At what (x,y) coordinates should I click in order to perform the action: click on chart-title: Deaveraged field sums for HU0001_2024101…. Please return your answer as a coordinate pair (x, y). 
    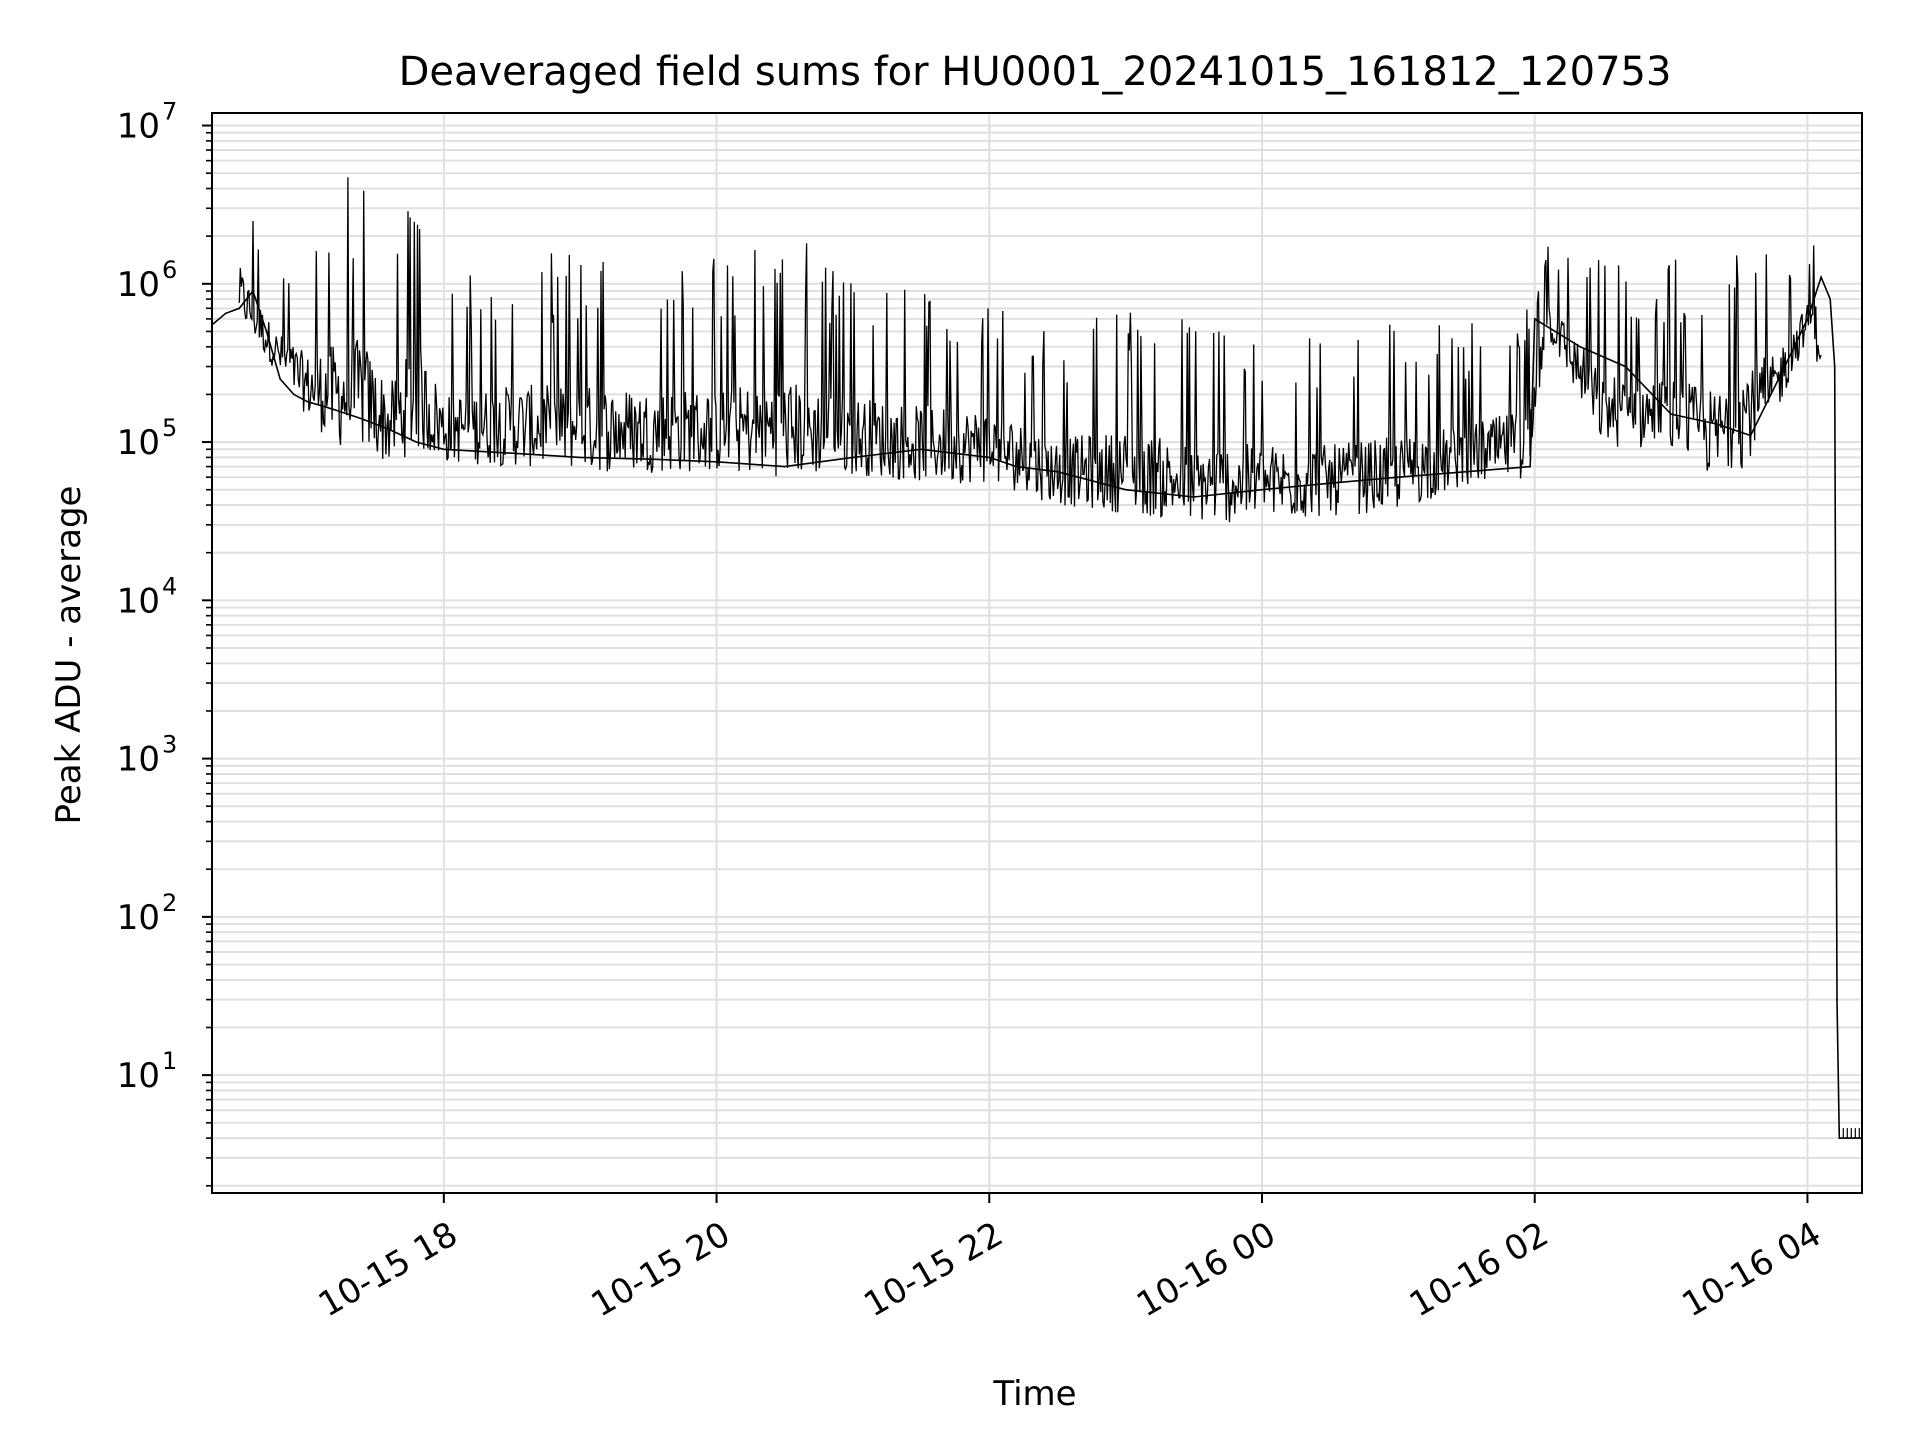
    Looking at the image, I should click on (1035, 72).